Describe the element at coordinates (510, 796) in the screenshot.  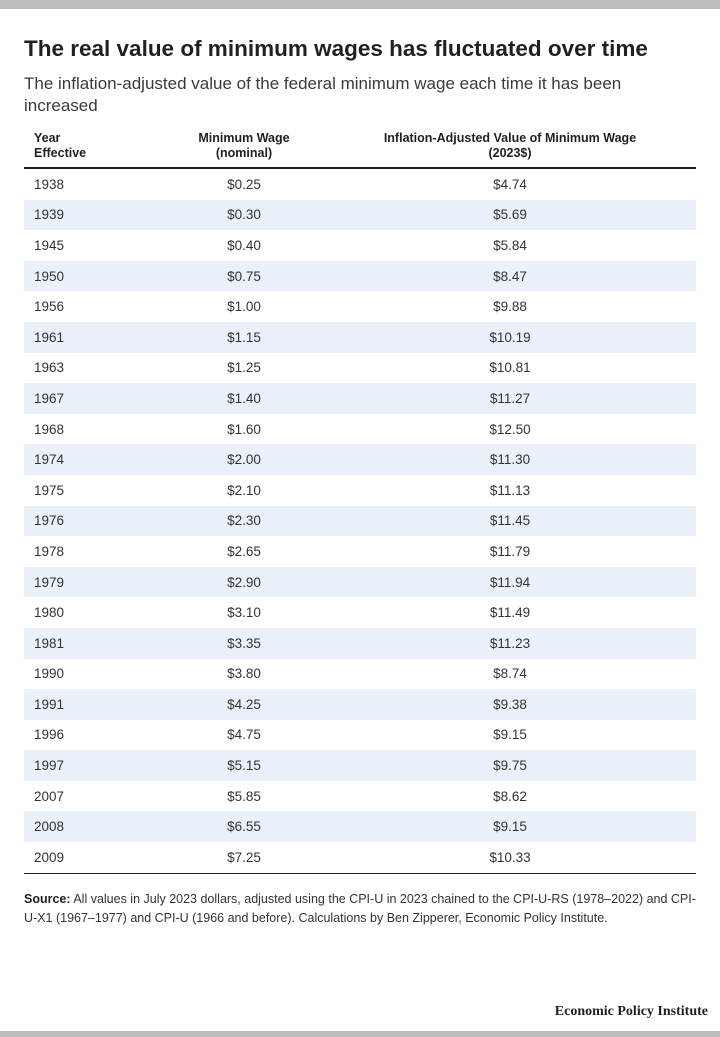
I see `cell-adjusted-wage: $8.62` at that location.